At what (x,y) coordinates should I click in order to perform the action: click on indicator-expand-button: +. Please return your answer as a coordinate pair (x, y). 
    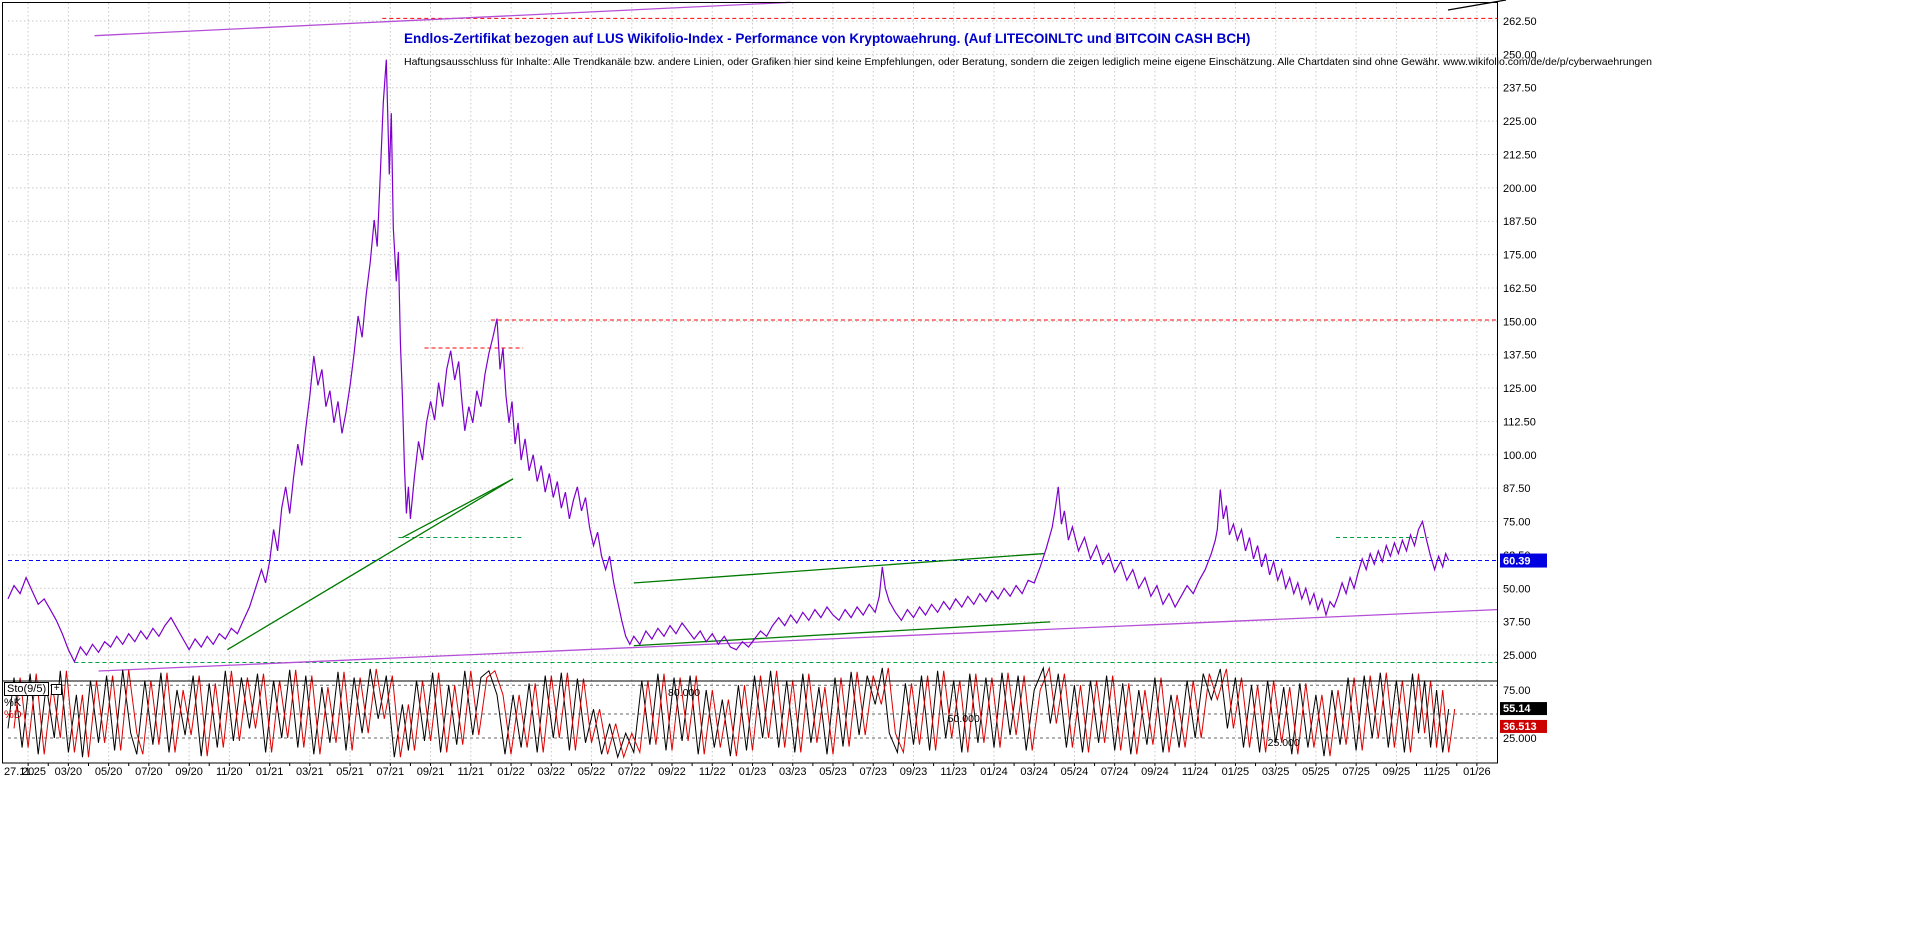
    Looking at the image, I should click on (57, 689).